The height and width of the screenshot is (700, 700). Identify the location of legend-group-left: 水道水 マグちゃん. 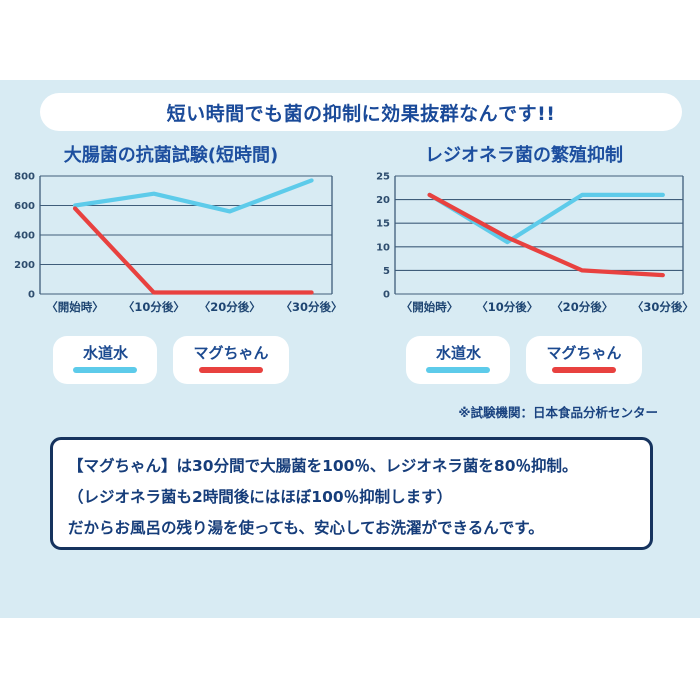
(171, 360).